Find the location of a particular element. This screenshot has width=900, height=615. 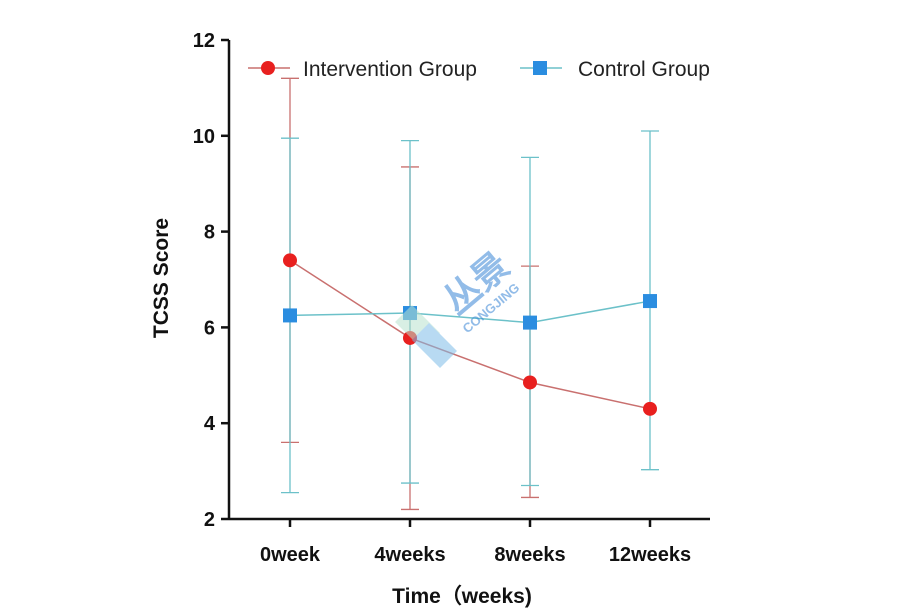

x-tick-label: 8weeks is located at coordinates (529, 555).